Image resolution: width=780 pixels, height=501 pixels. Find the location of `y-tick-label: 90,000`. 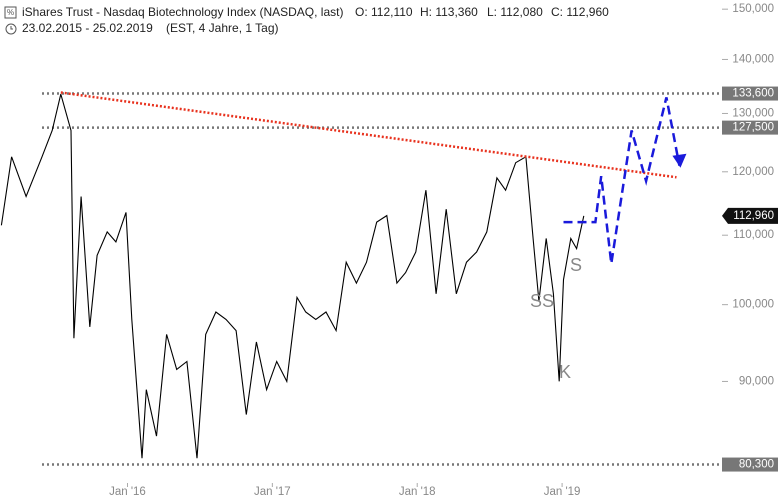

y-tick-label: 90,000 is located at coordinates (756, 381).